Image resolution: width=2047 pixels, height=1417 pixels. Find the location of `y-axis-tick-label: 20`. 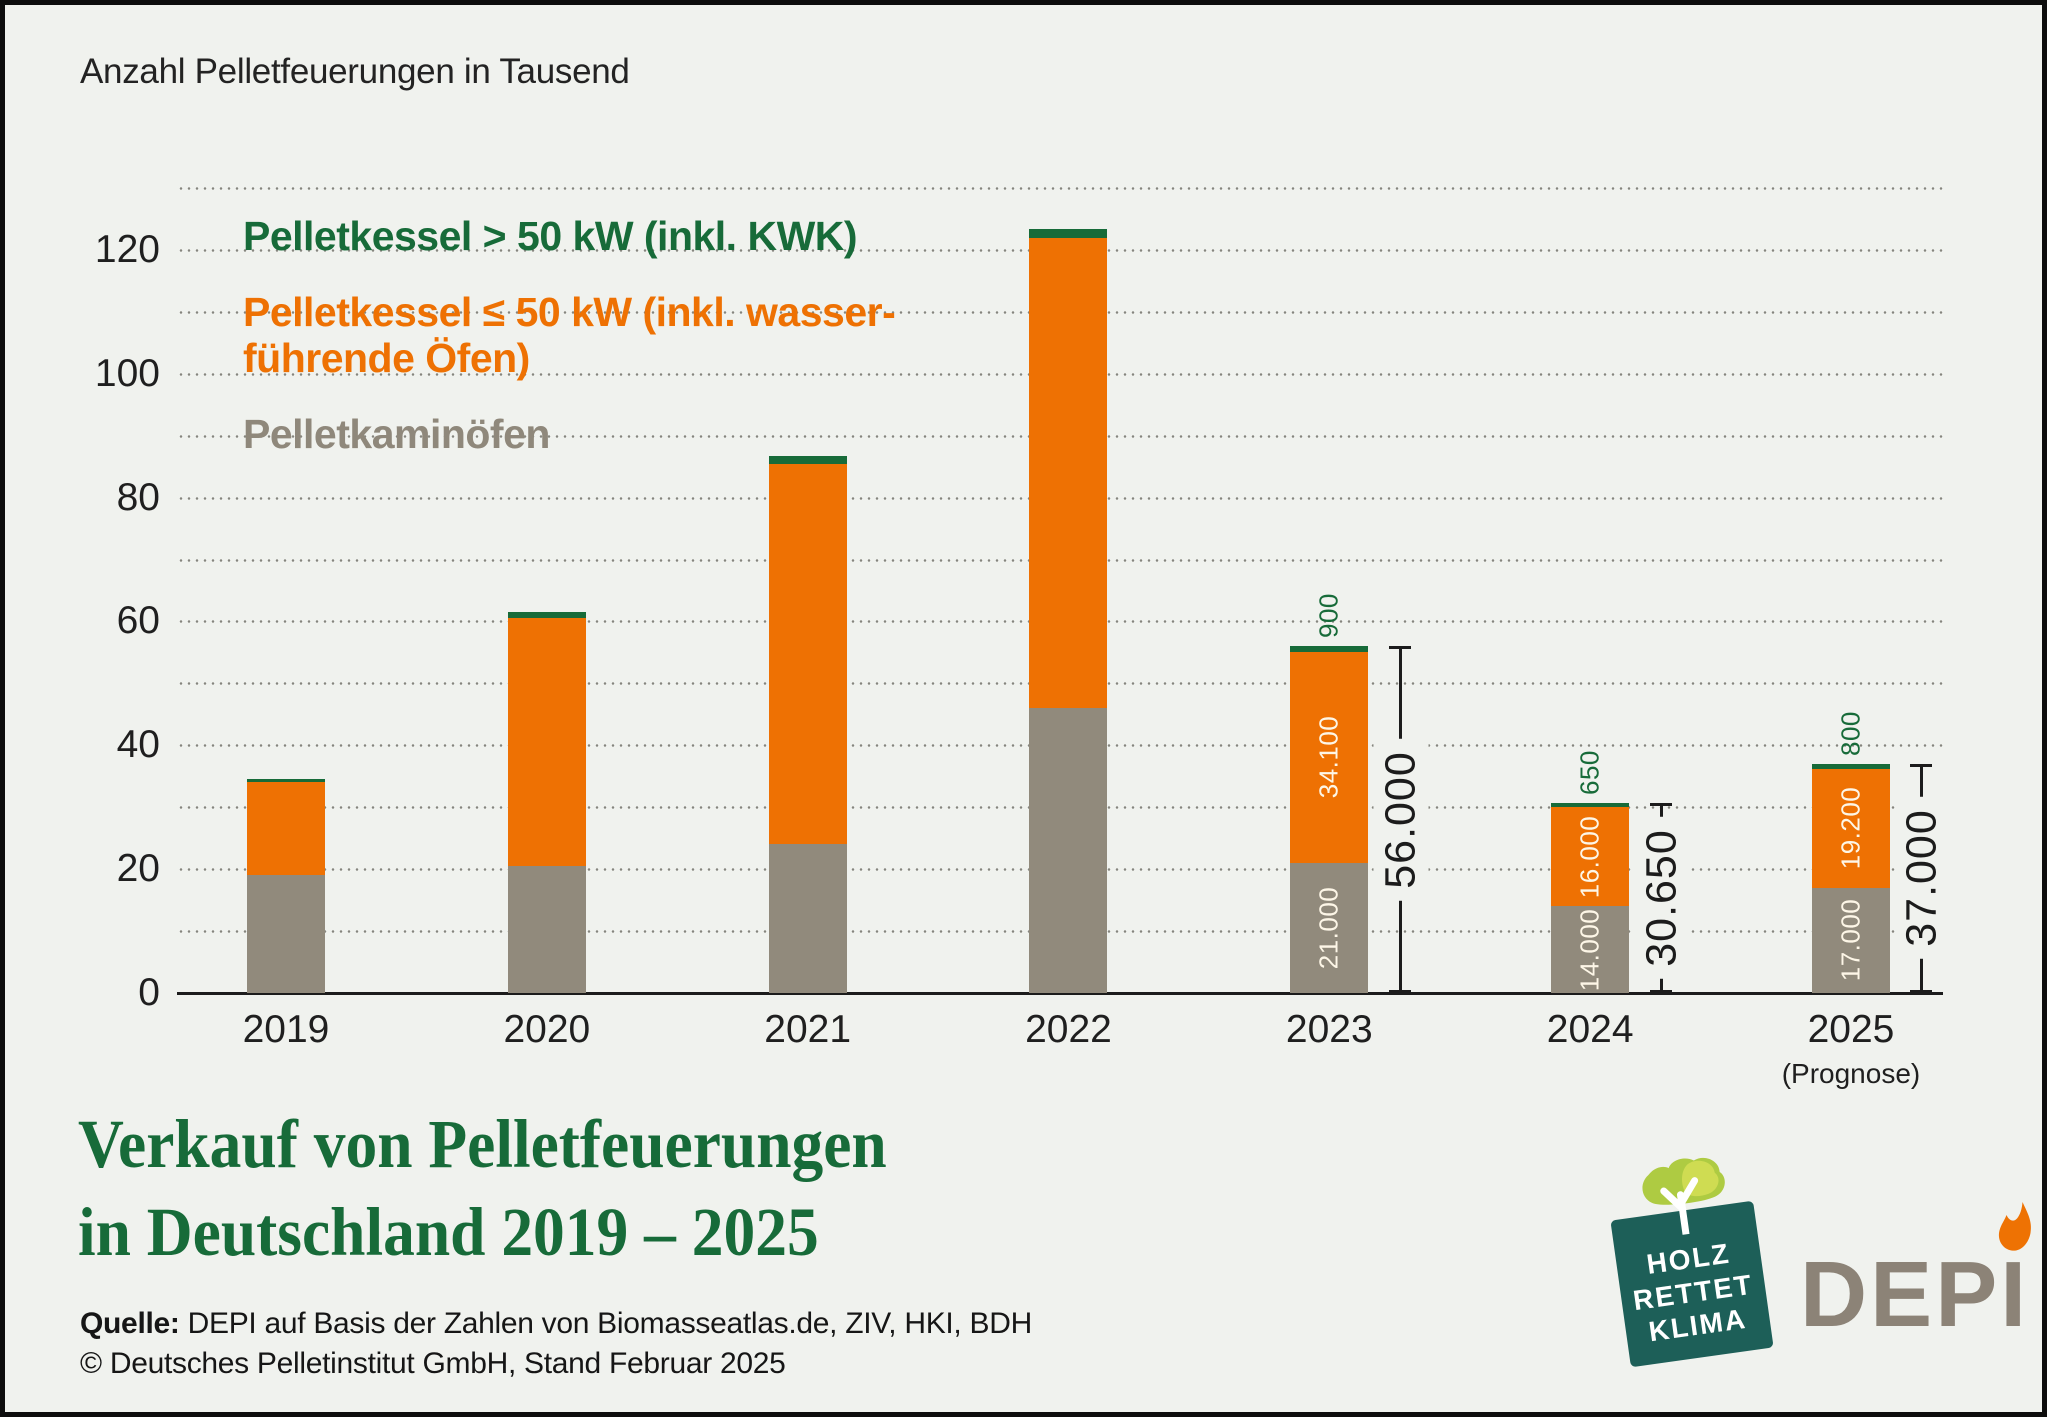

y-axis-tick-label: 20 is located at coordinates (138, 869).